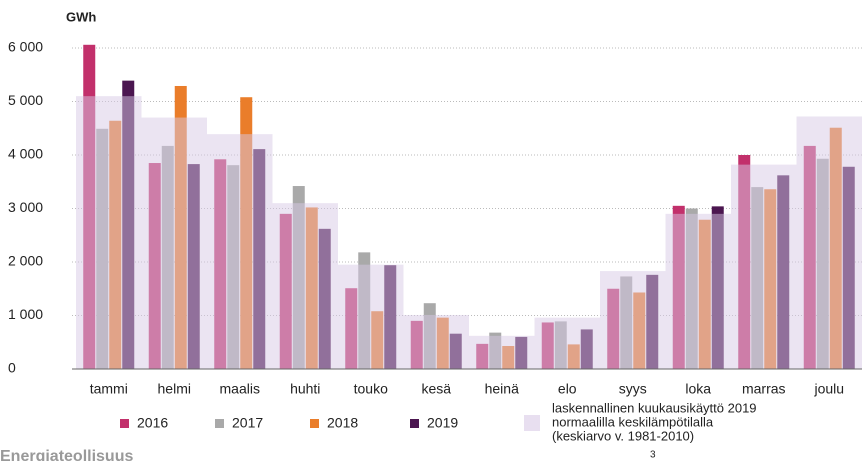 Image resolution: width=862 pixels, height=461 pixels. I want to click on legend-label: 2019, so click(442, 423).